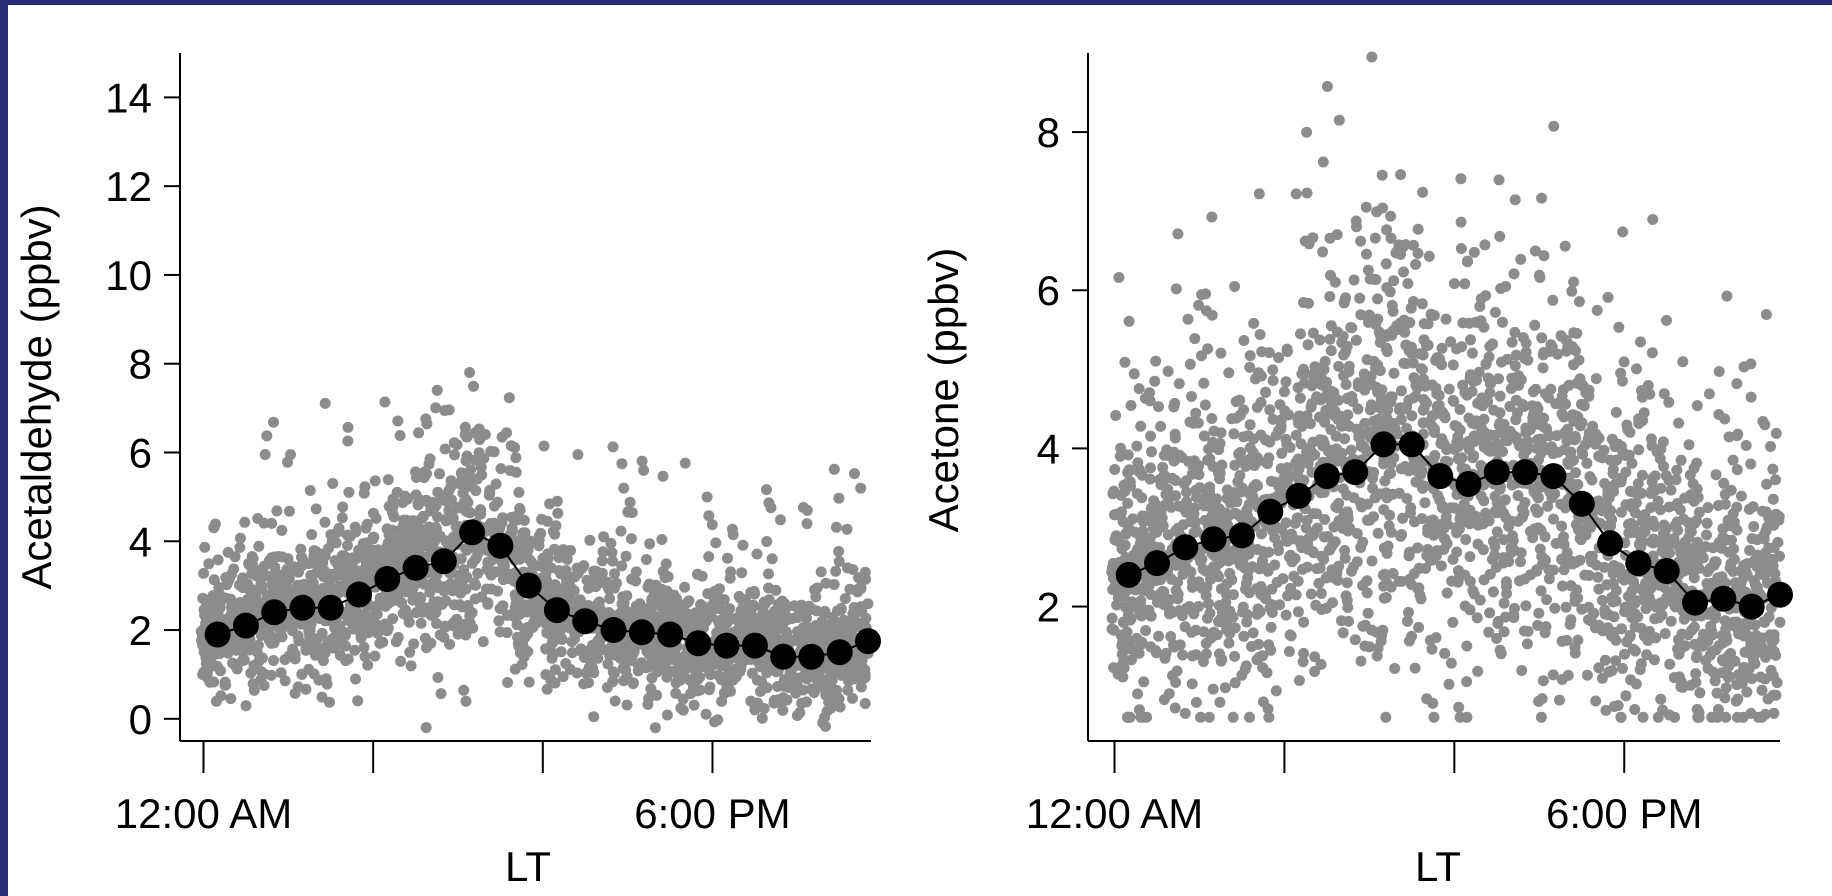 The height and width of the screenshot is (896, 1832). I want to click on mean-point, so click(217, 634).